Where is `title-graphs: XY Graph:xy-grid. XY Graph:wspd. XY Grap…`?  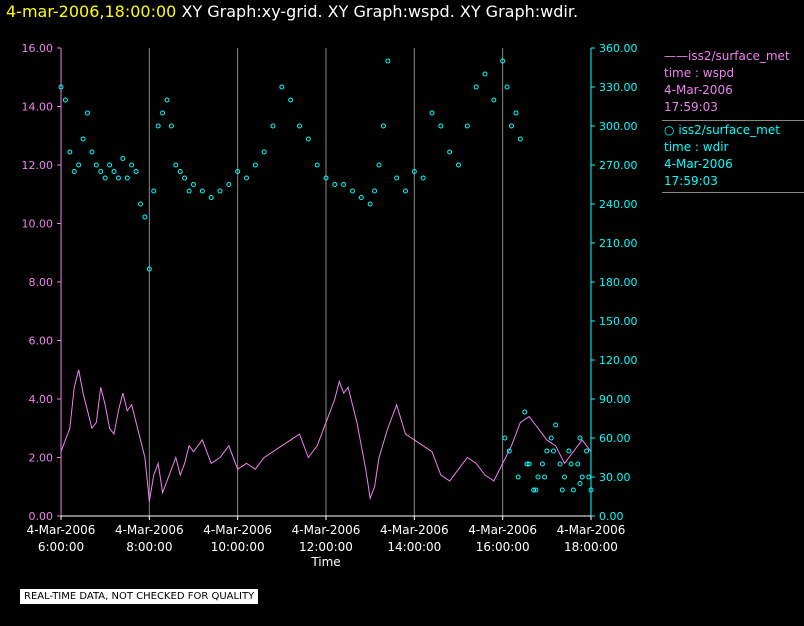 title-graphs: XY Graph:xy-grid. XY Graph:wspd. XY Grap… is located at coordinates (380, 11).